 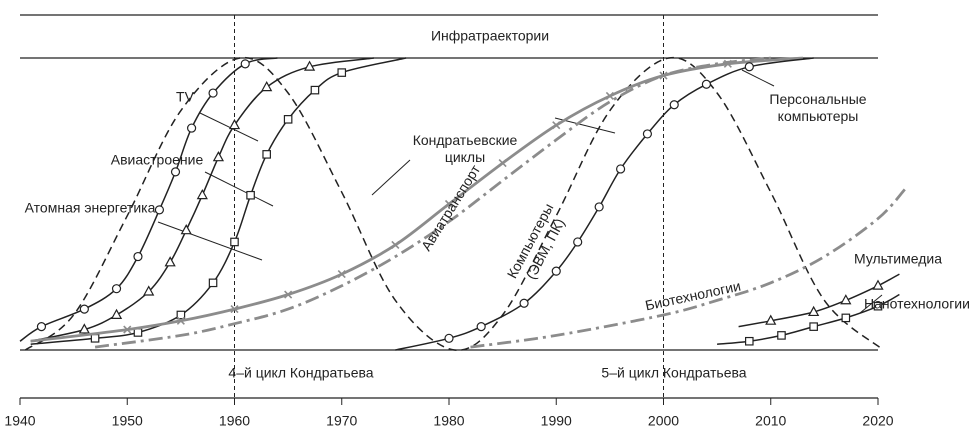 I want to click on x-tick-label: 2000, so click(x=663, y=421).